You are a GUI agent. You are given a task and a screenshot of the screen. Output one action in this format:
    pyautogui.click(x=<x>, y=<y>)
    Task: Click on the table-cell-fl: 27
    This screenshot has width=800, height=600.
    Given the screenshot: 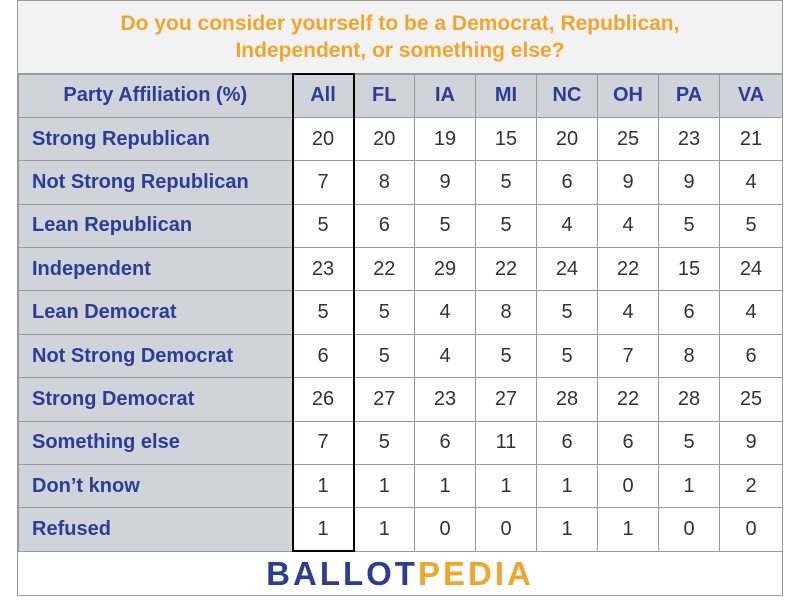 What is the action you would take?
    pyautogui.click(x=384, y=399)
    